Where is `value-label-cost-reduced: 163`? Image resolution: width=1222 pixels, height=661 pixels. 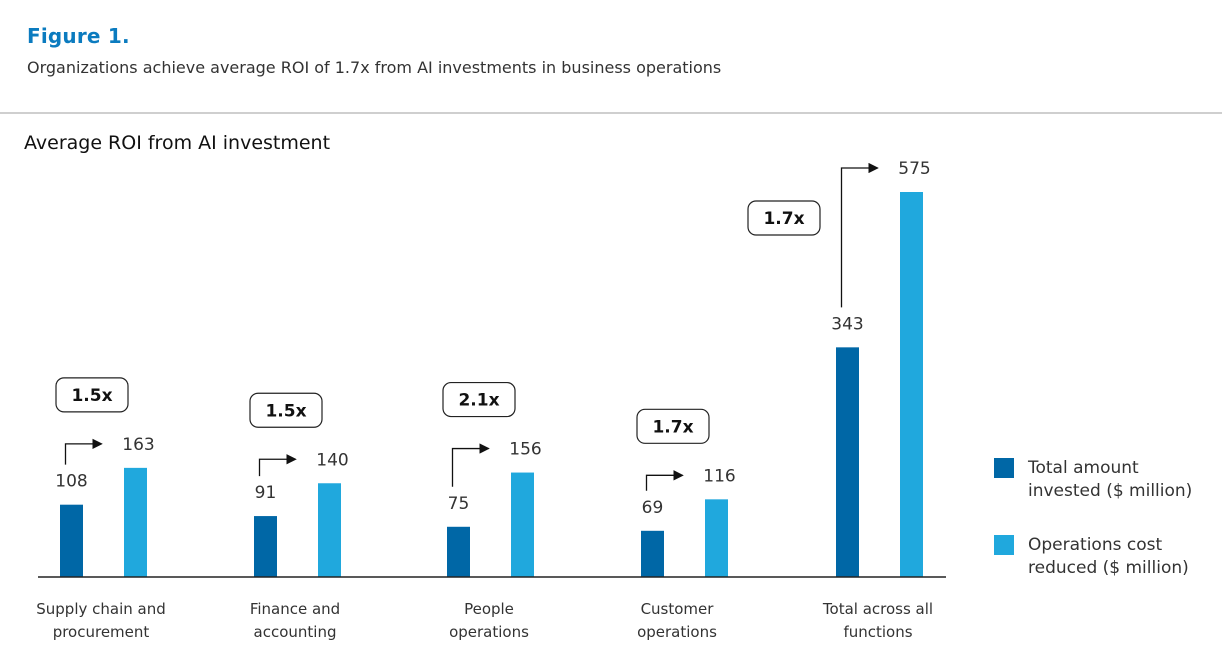
value-label-cost-reduced: 163 is located at coordinates (138, 445).